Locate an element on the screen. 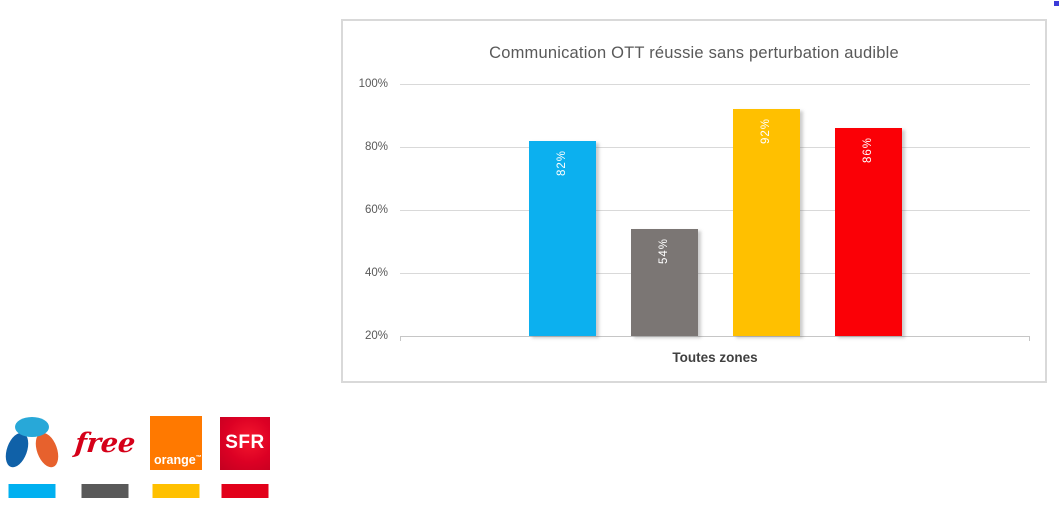  swatch-orange is located at coordinates (176, 491).